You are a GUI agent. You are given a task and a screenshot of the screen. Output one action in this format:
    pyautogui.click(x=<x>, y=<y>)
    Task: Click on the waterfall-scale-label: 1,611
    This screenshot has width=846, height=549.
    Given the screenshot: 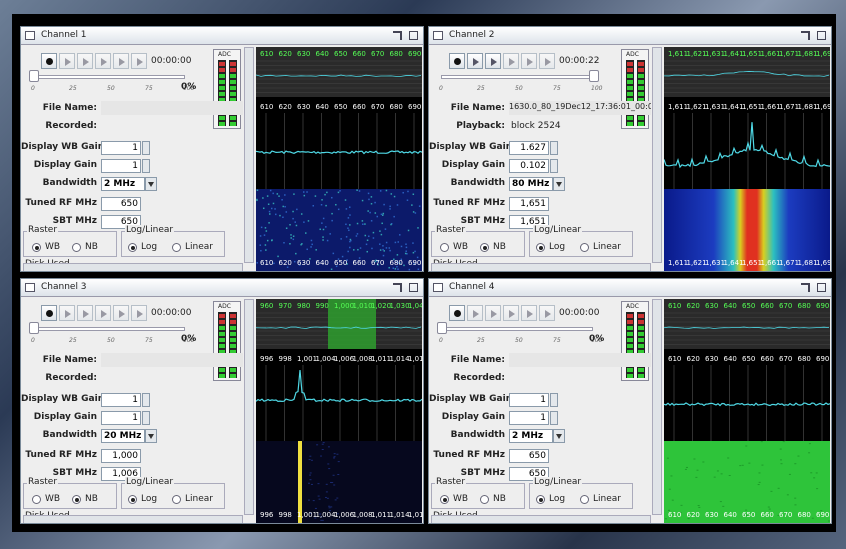 What is the action you would take?
    pyautogui.click(x=678, y=263)
    